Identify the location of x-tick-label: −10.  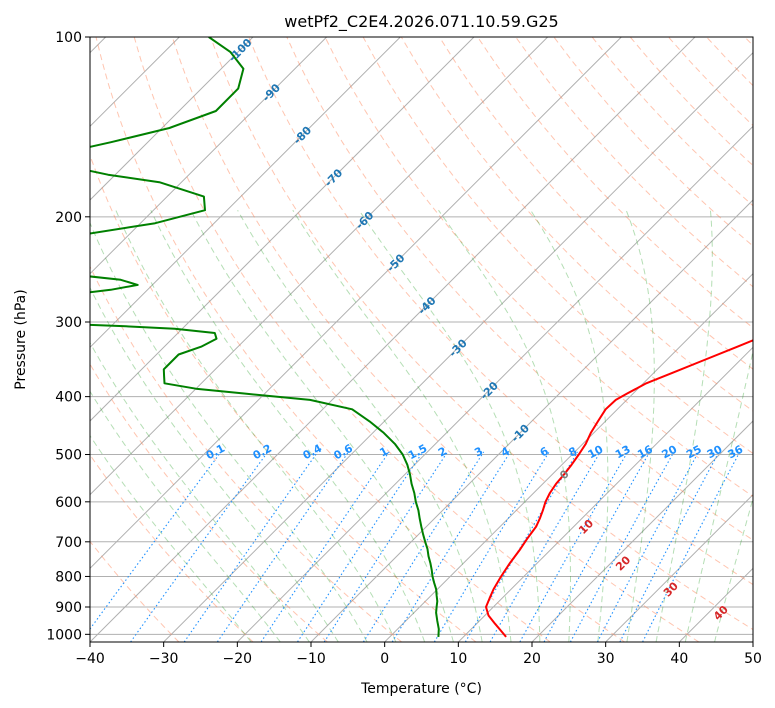
(311, 659).